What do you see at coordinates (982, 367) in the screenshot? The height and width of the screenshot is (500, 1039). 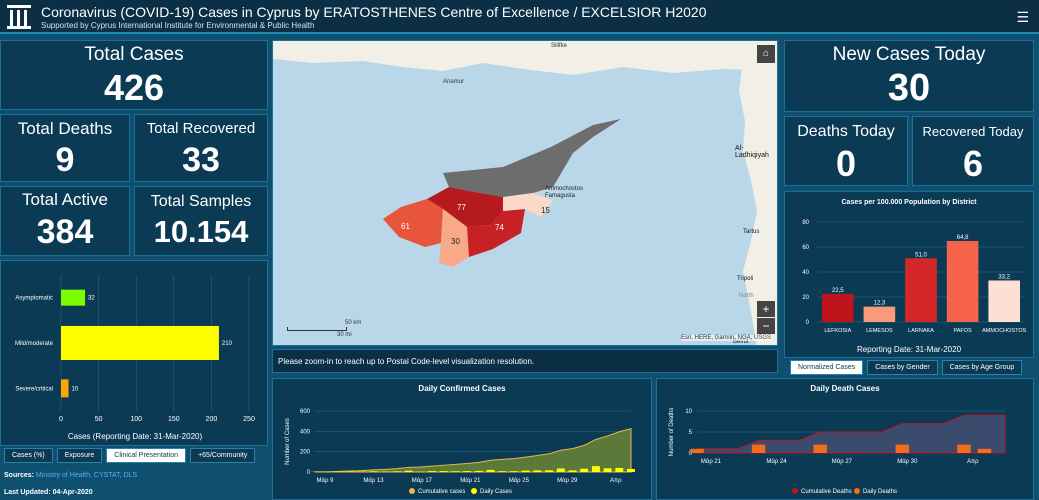 I see `district-tab-2: Cases by Age Group` at bounding box center [982, 367].